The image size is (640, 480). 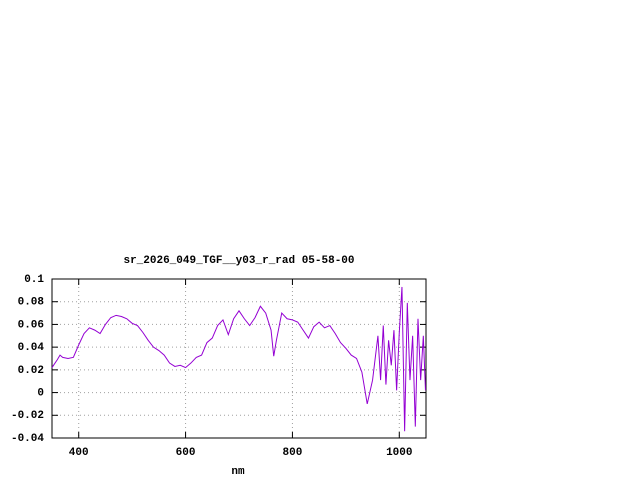 I want to click on x-tick-label: 1000, so click(x=399, y=453).